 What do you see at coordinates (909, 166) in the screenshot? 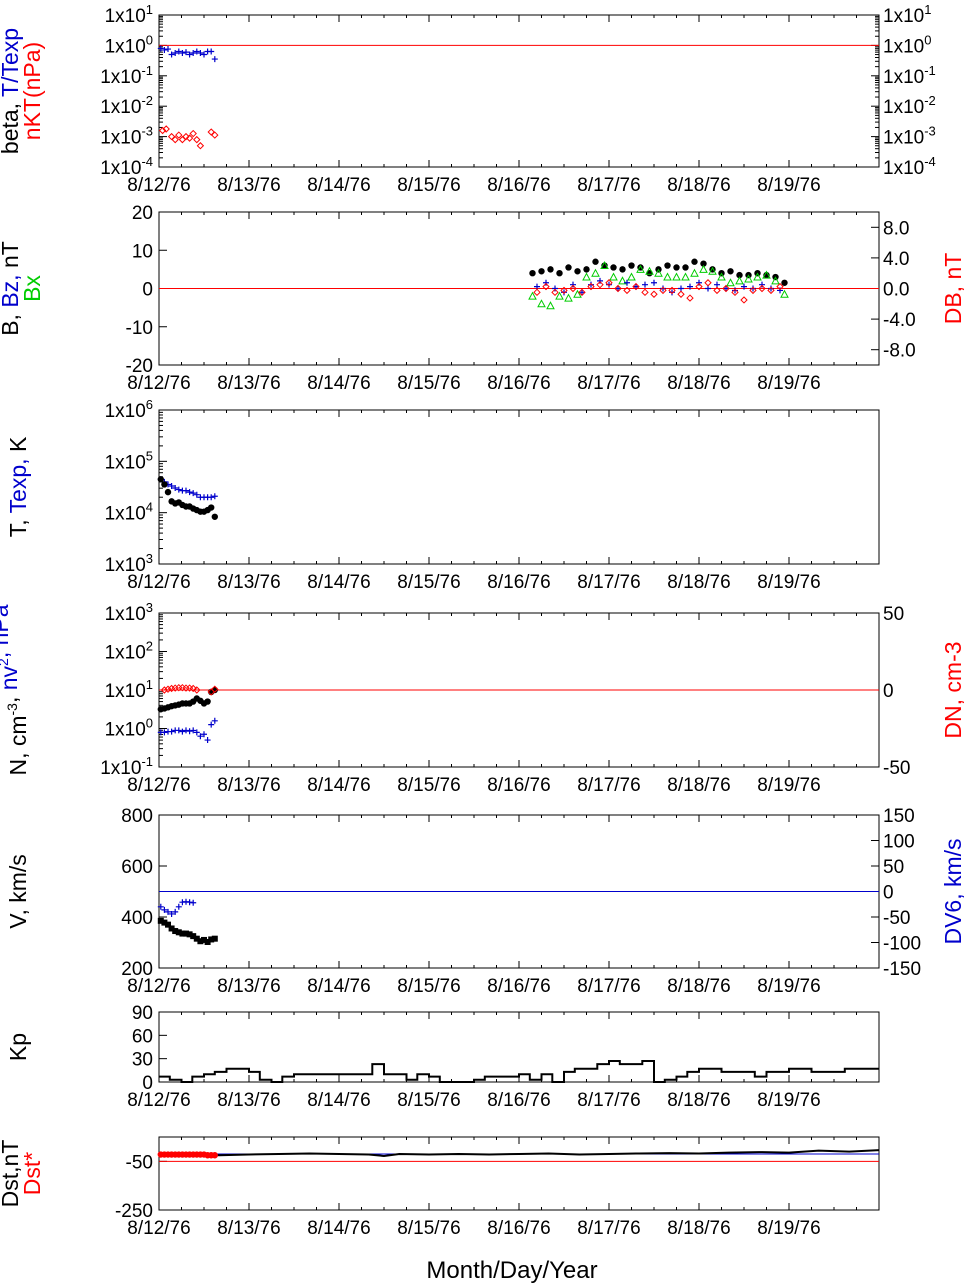
I see `y2-tick-label: 1x10⁻⁴` at bounding box center [909, 166].